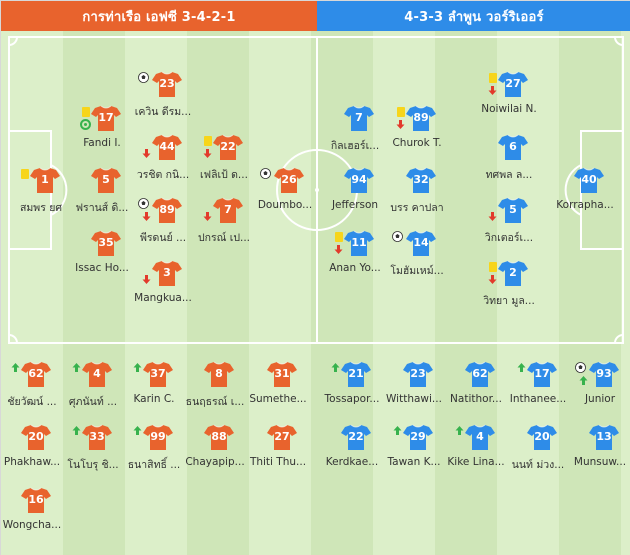  Describe the element at coordinates (289, 180) in the screenshot. I see `jersey-icon: 26` at that location.